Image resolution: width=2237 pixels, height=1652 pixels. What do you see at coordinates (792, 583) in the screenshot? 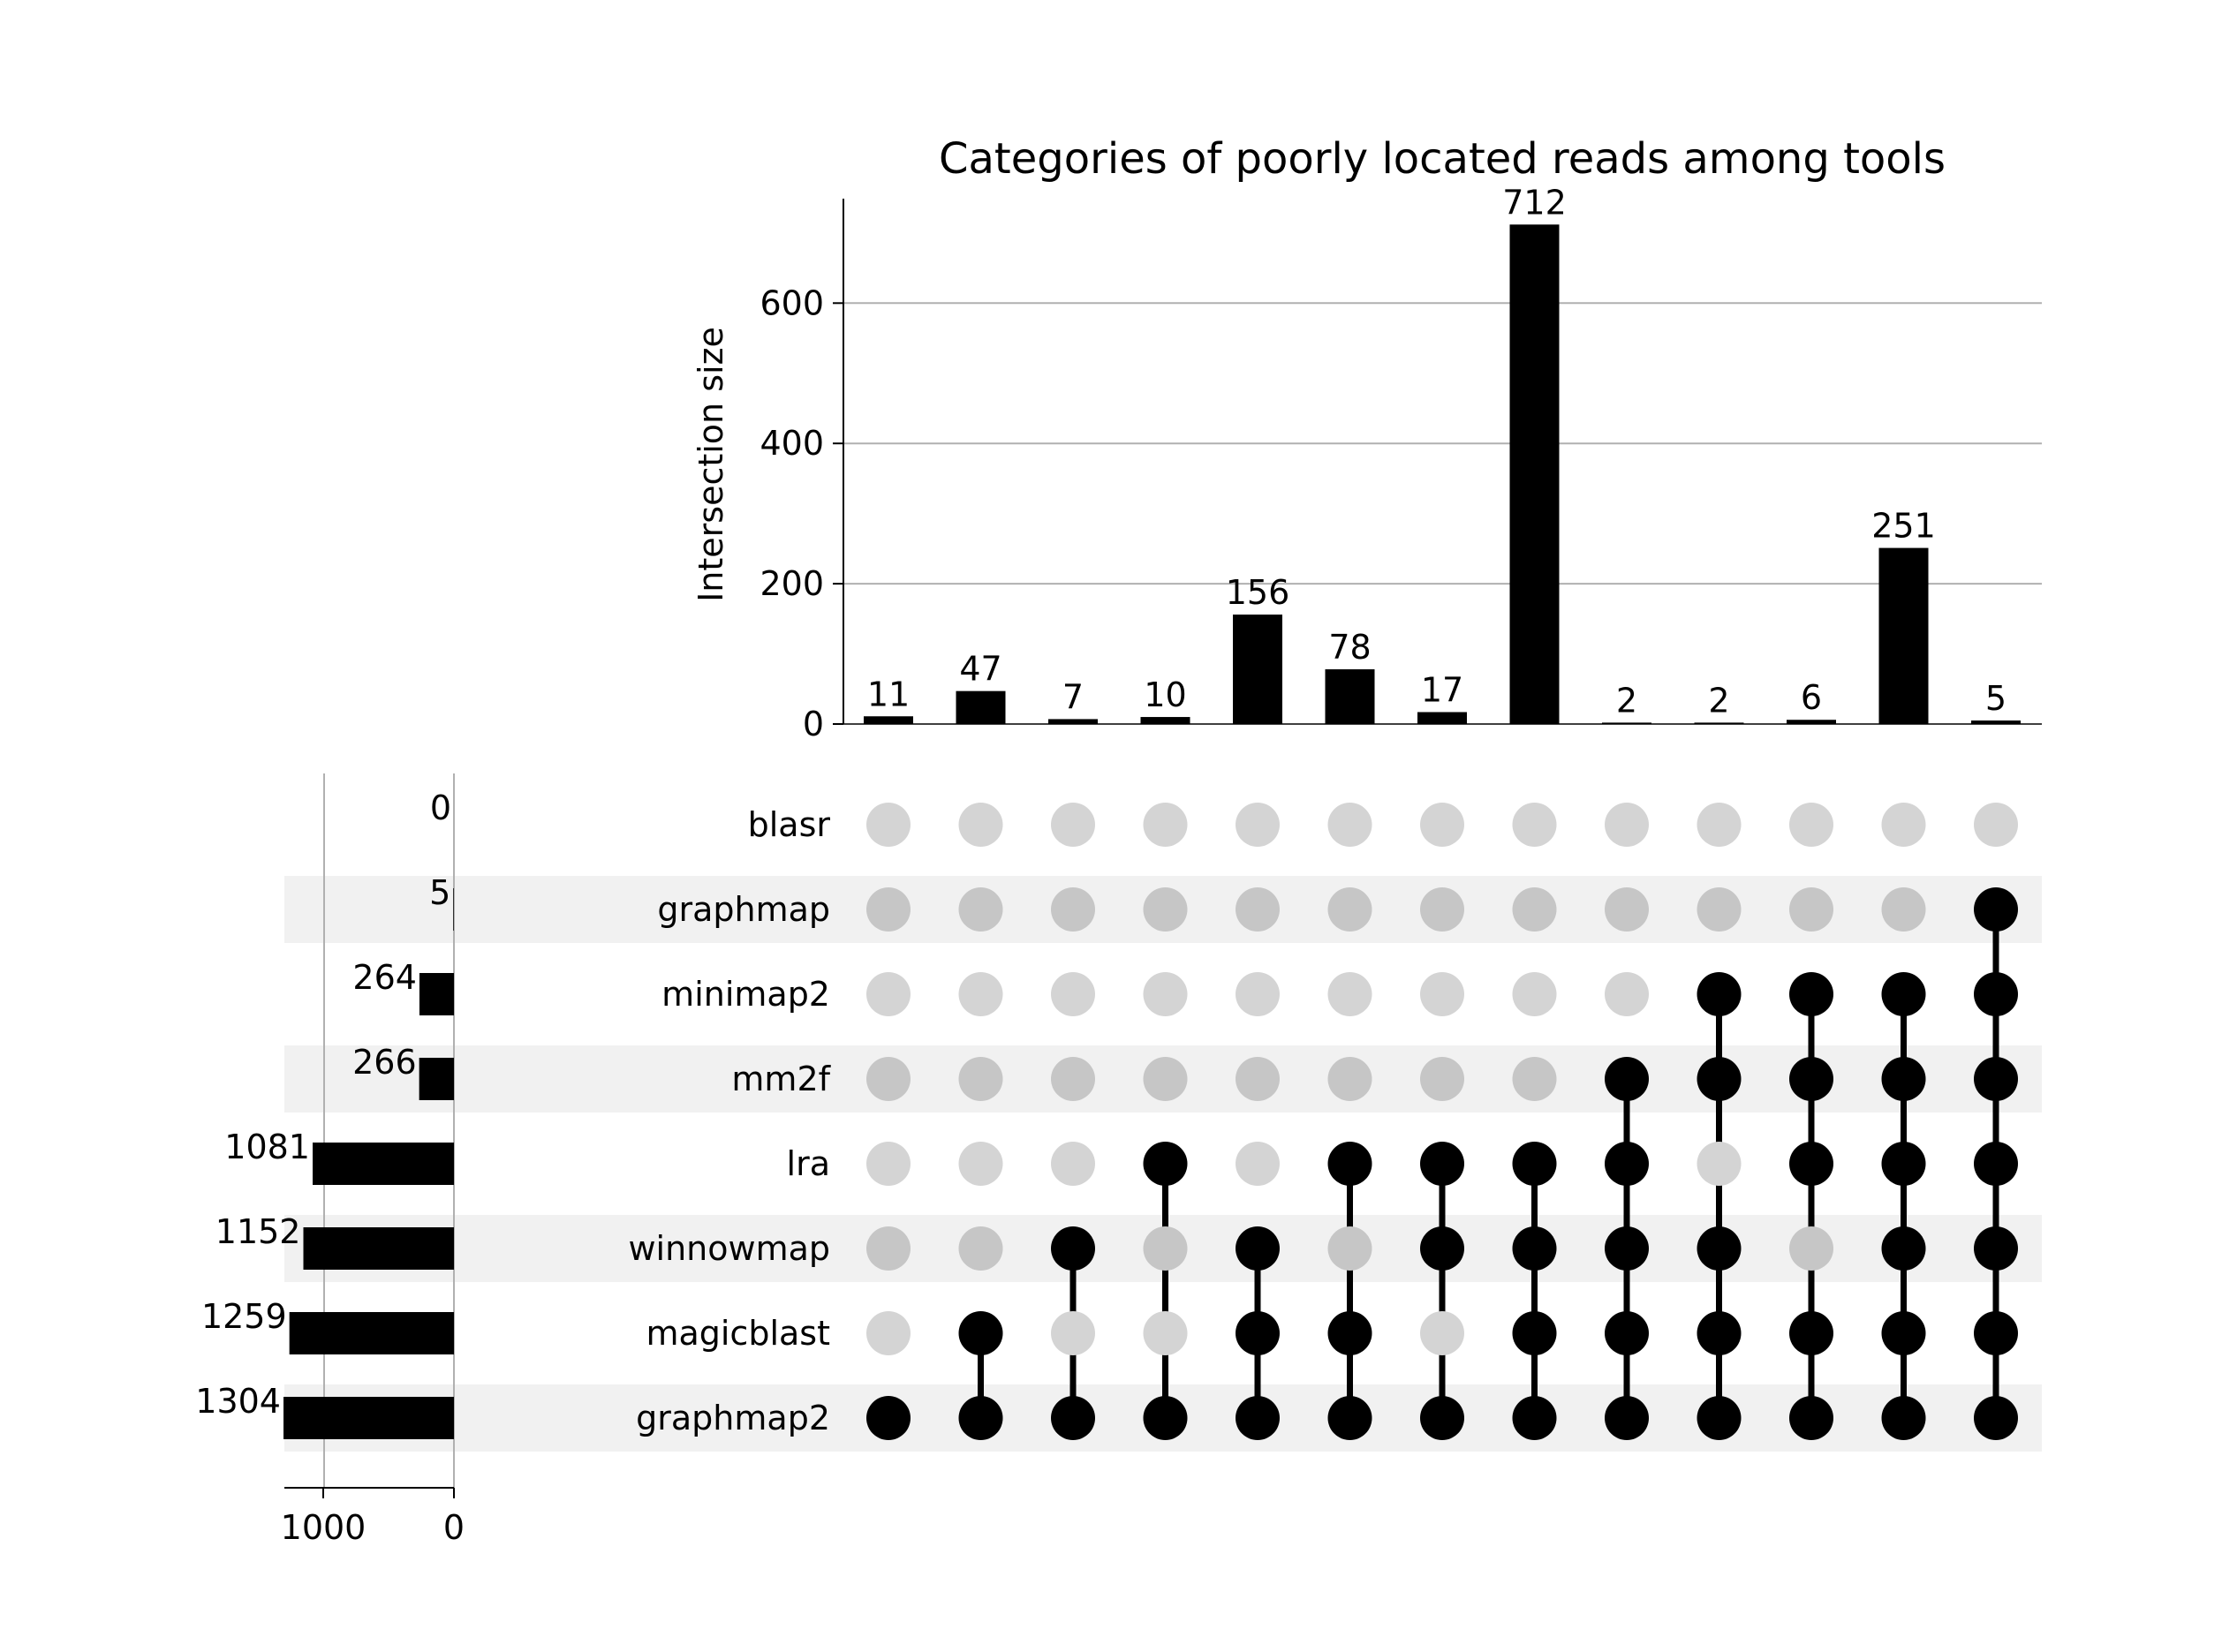
I see `y-tick-label: 200` at bounding box center [792, 583].